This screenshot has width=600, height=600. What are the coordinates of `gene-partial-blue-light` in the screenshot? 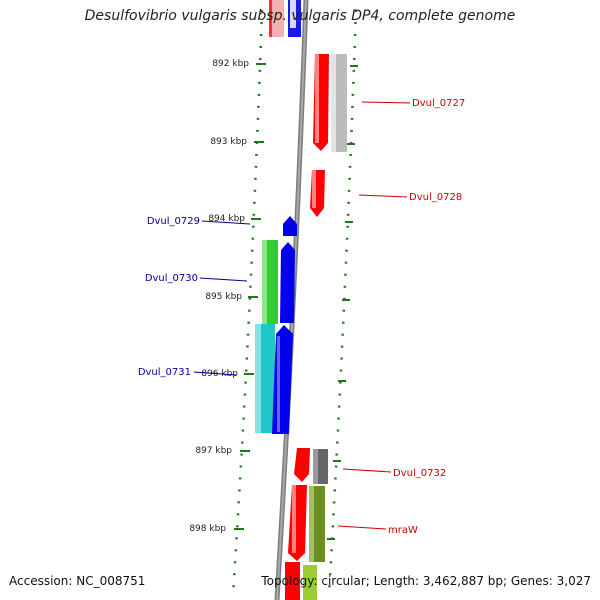 It's located at (293, 14).